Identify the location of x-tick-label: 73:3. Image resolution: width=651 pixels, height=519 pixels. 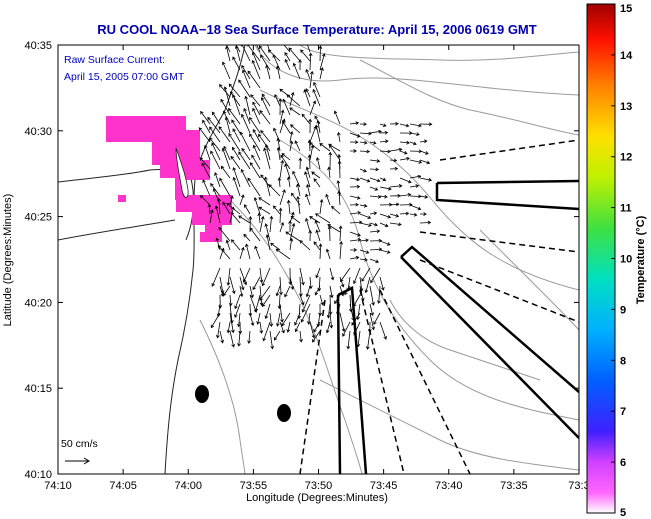
(578, 486).